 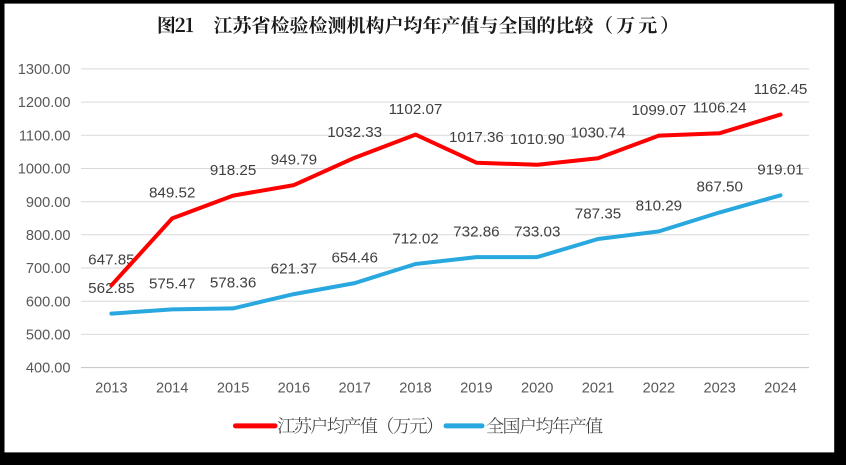 I want to click on svg-text: 2023, so click(x=719, y=389).